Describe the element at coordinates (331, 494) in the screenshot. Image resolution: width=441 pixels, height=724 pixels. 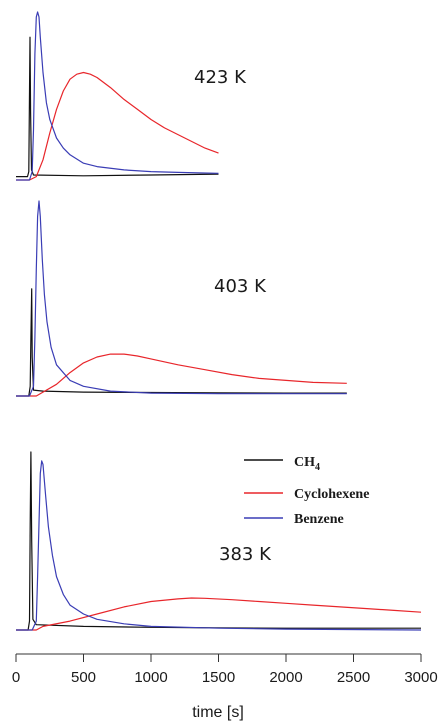
I see `legend-label-cyclohexene: Cyclohexene` at that location.